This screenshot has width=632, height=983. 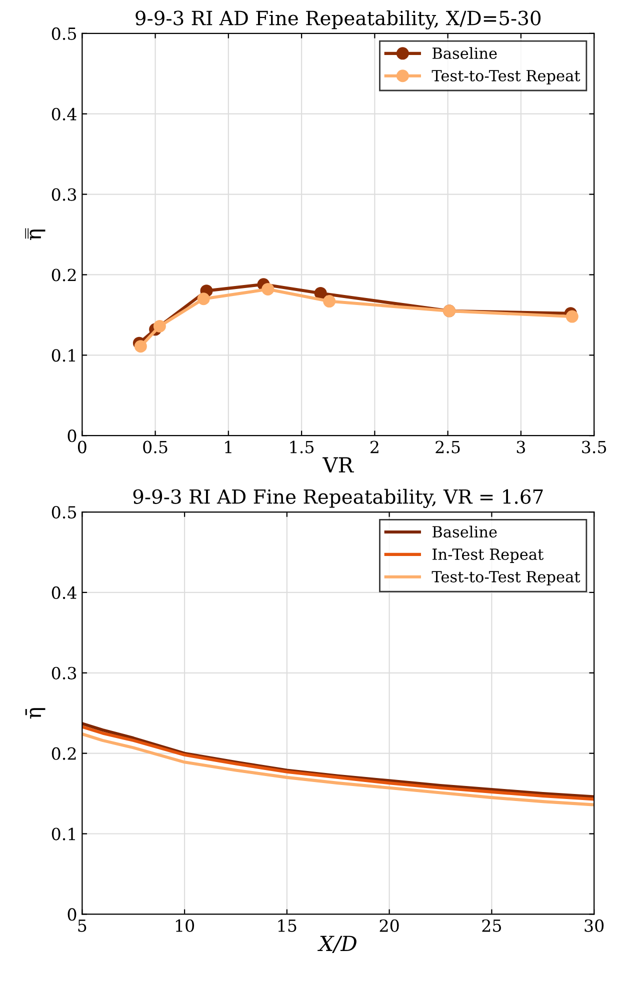 I want to click on x-axis-title: VR, so click(x=338, y=464).